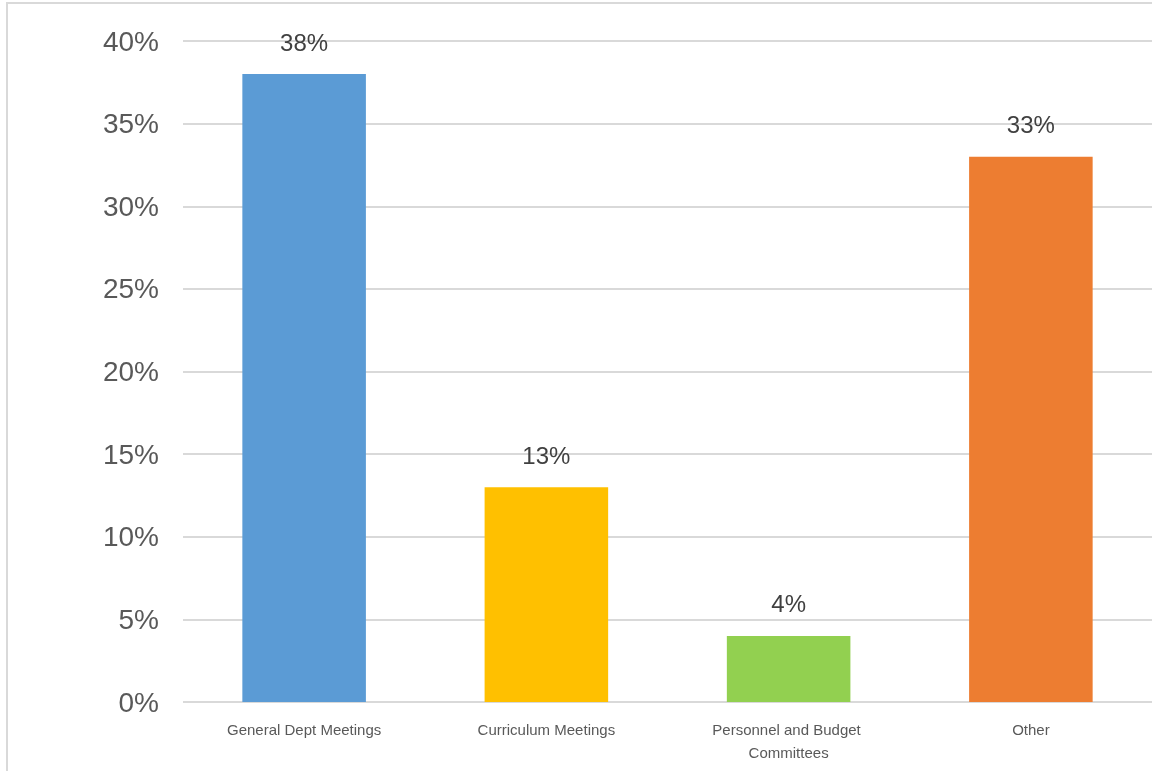 The image size is (1152, 771). Describe the element at coordinates (1030, 125) in the screenshot. I see `data-label: 33%` at that location.